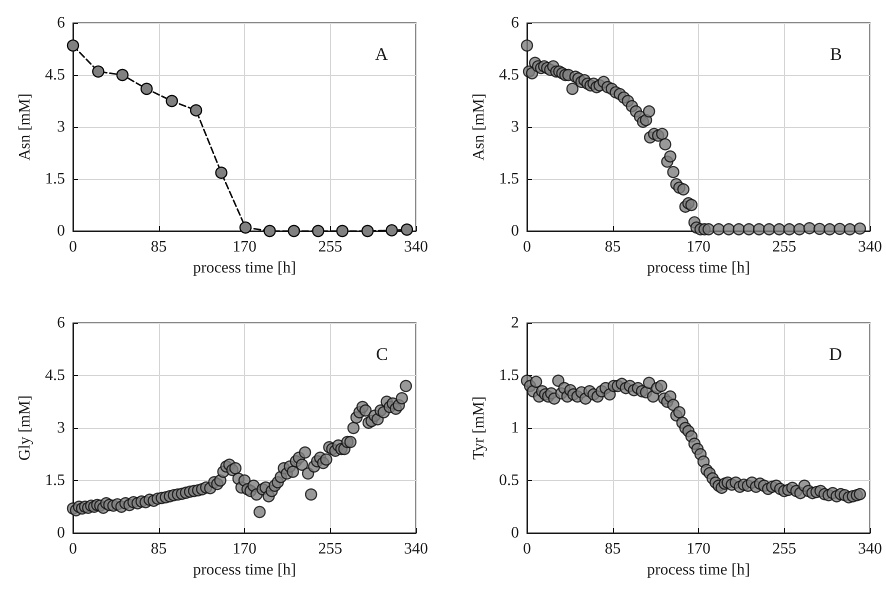 This screenshot has height=592, width=886. Describe the element at coordinates (835, 354) in the screenshot. I see `annotation: D` at that location.